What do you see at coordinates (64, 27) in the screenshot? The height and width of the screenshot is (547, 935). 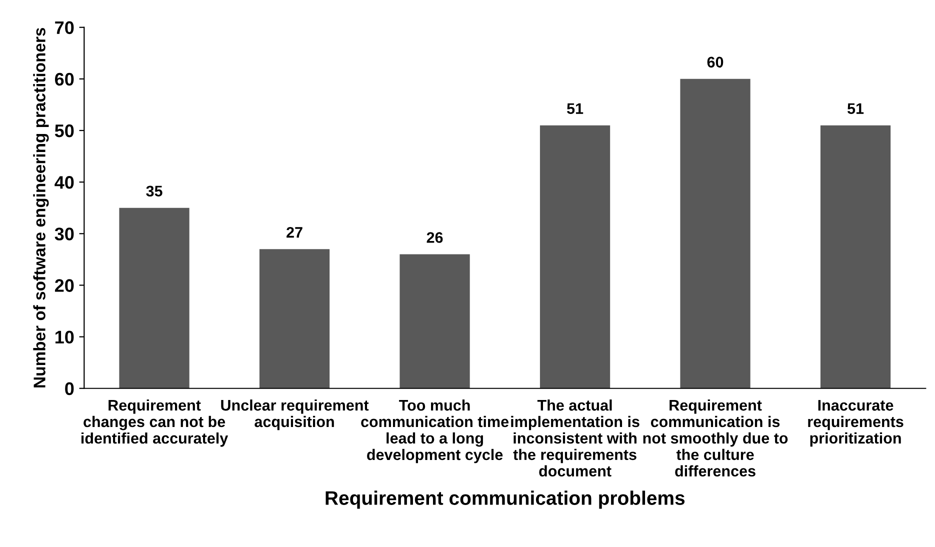 I see `y-tick-label: 70` at bounding box center [64, 27].